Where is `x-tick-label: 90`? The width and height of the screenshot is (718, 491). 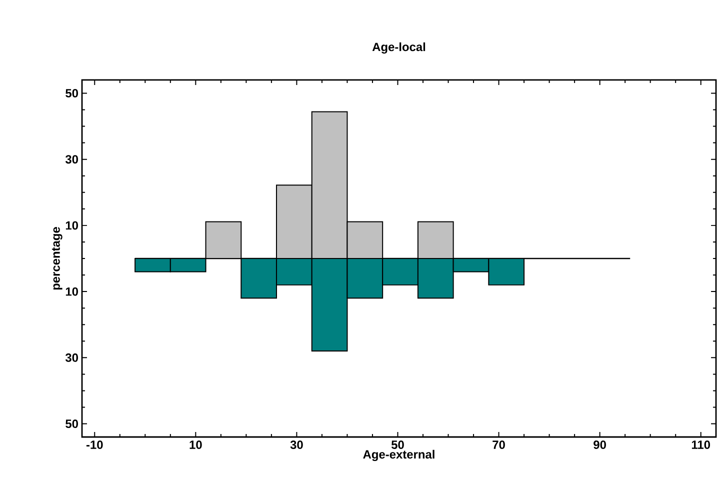 x-tick-label: 90 is located at coordinates (600, 444).